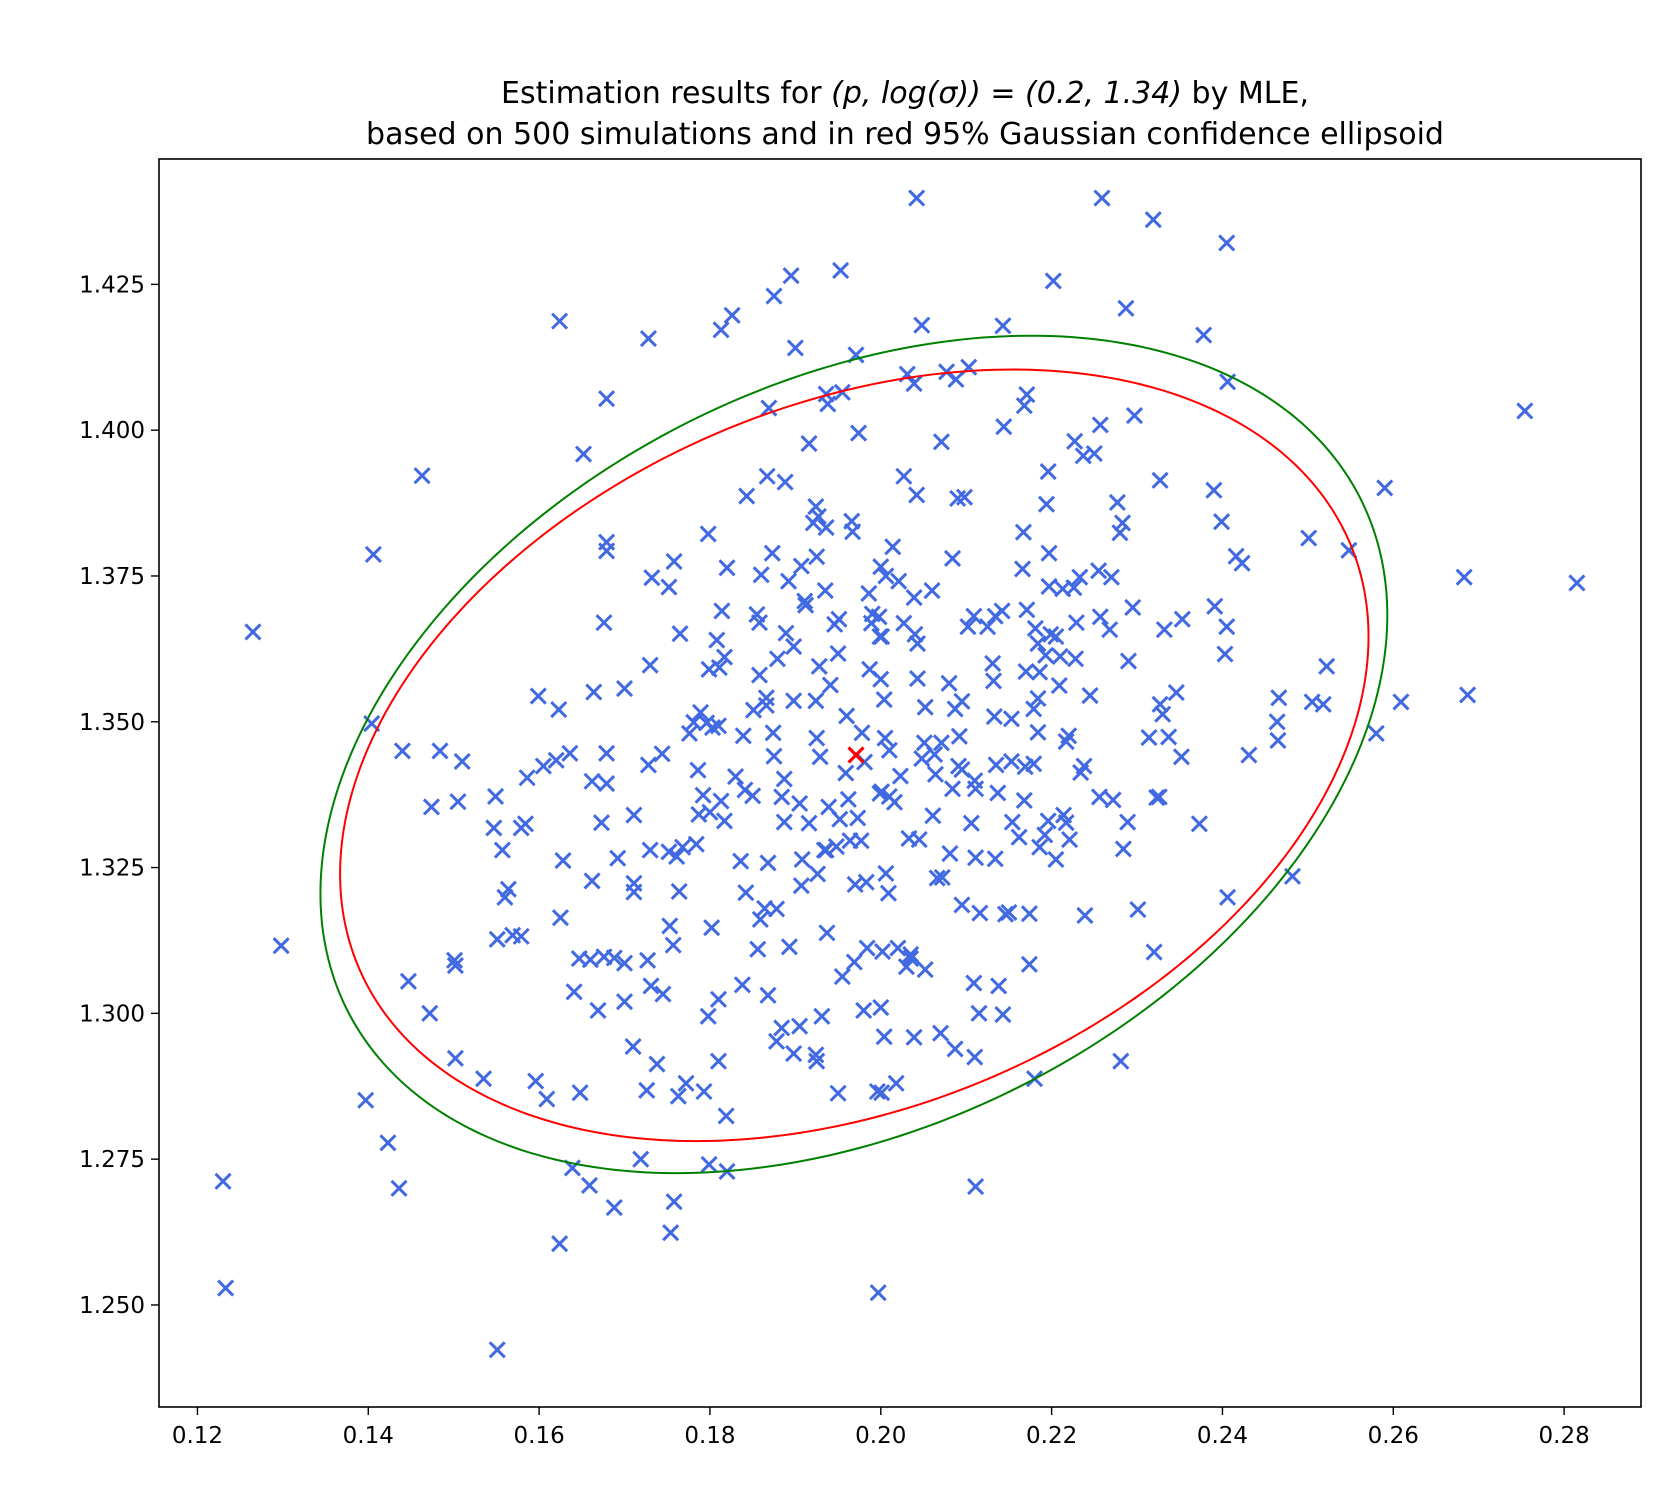 This screenshot has width=1674, height=1490. Describe the element at coordinates (112, 869) in the screenshot. I see `y-tick-label: 1.325` at that location.